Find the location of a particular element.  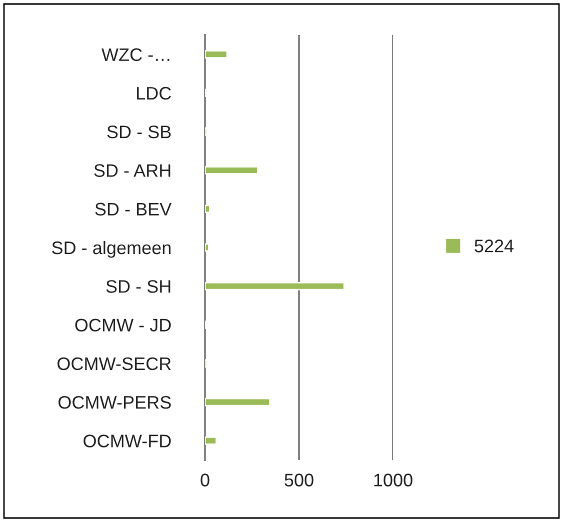

y-tick-label: OCMW-PERS is located at coordinates (114, 402).